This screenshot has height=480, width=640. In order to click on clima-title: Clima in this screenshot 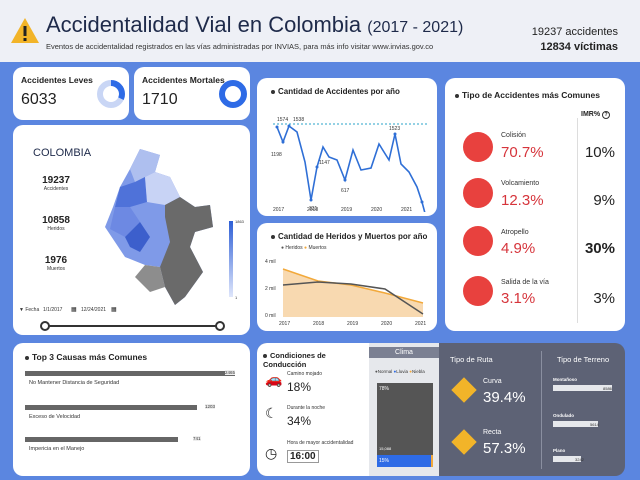, I will do `click(404, 352)`.